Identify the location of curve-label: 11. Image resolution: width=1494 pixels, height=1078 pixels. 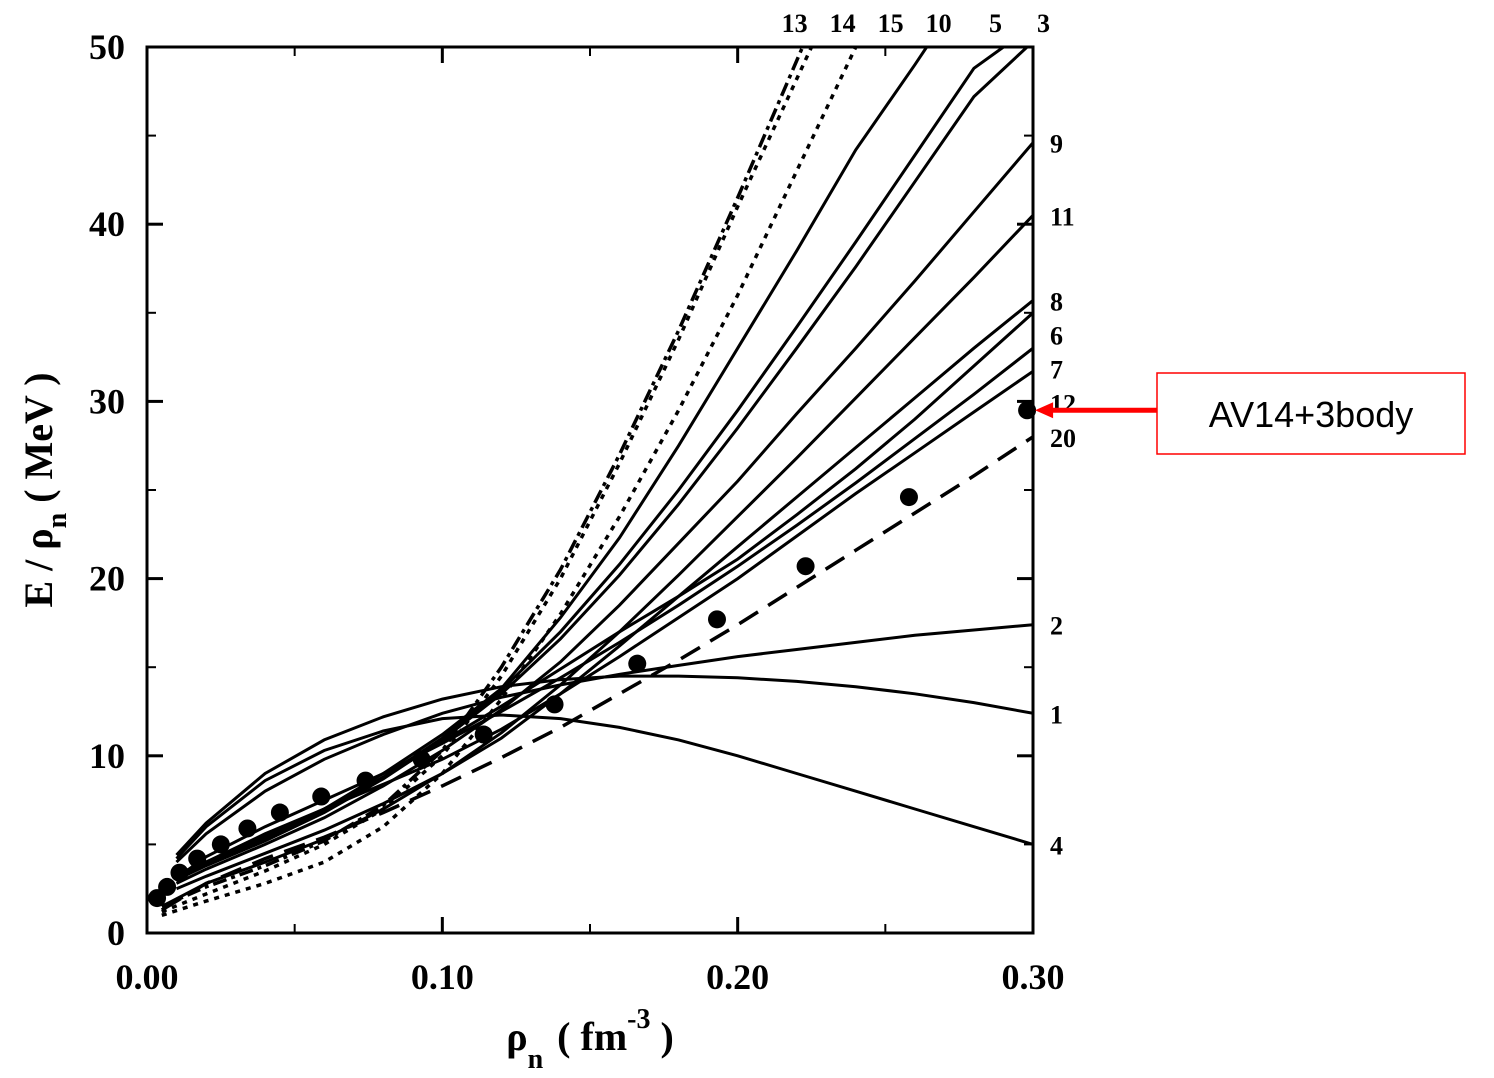
(1062, 216).